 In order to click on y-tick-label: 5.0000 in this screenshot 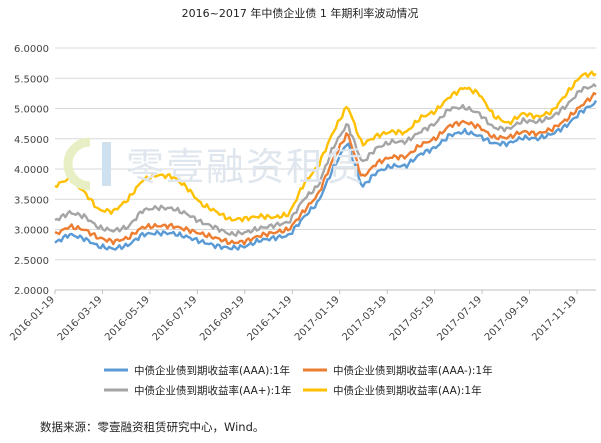, I will do `click(31, 110)`.